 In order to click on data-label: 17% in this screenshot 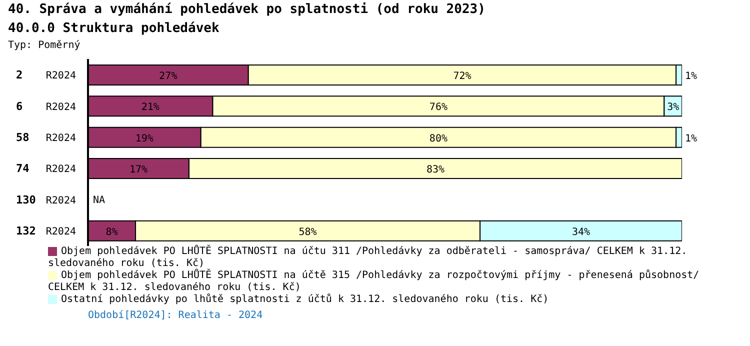, I will do `click(138, 170)`.